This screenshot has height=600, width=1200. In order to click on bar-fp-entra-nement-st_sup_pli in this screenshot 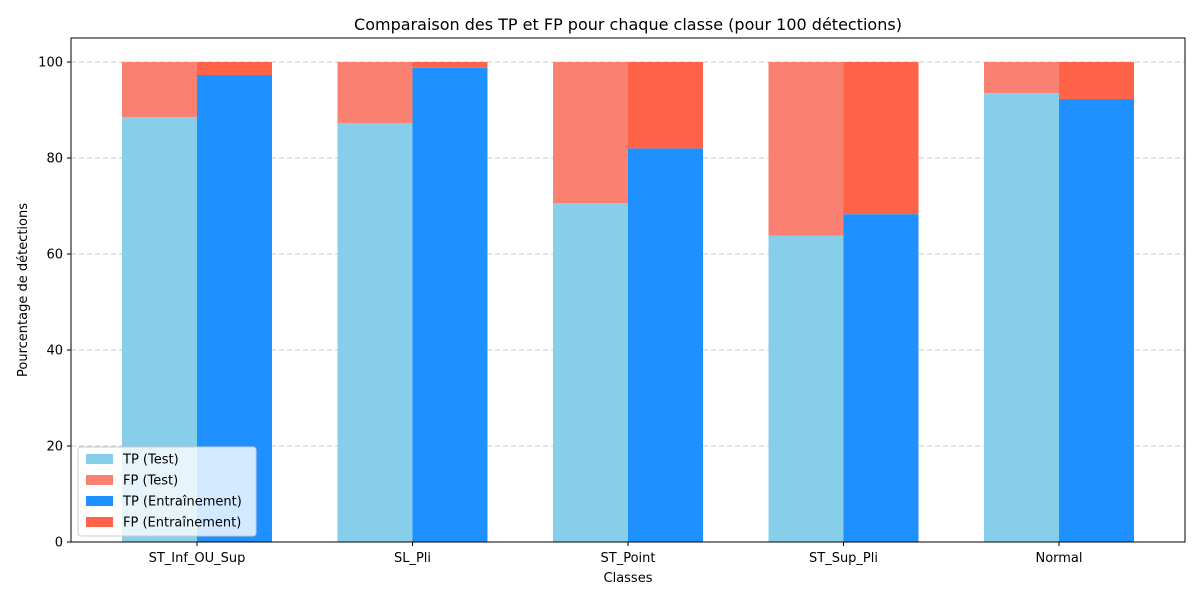, I will do `click(881, 138)`.